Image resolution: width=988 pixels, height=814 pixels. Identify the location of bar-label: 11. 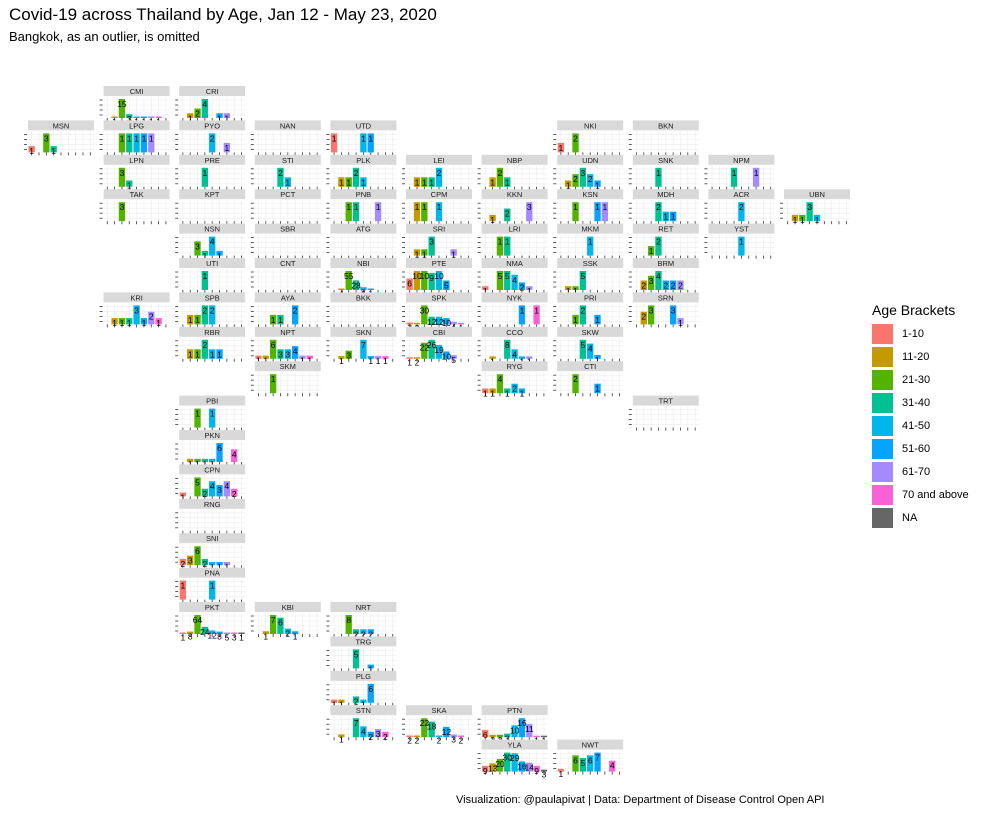
(529, 729).